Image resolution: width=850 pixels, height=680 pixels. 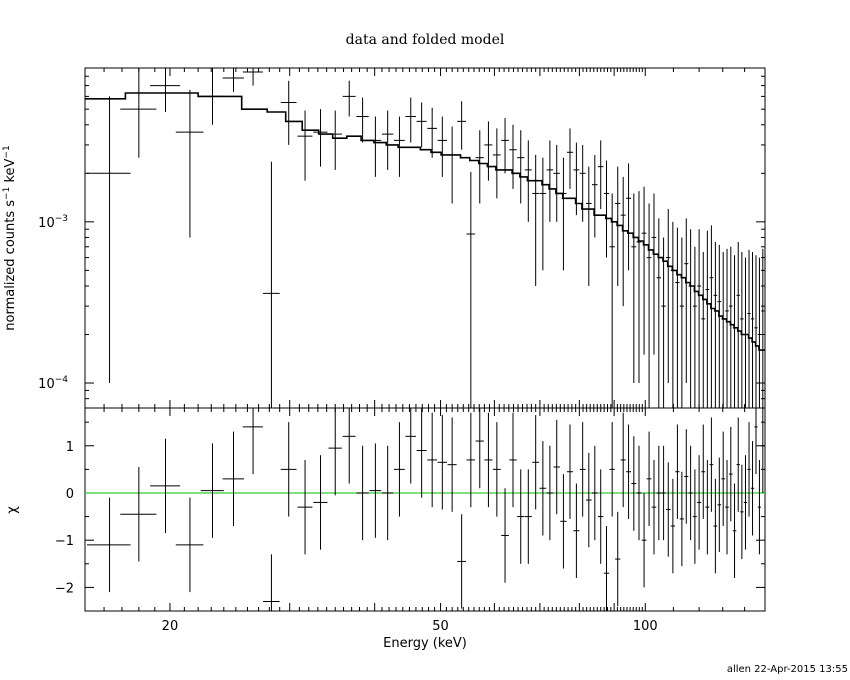 What do you see at coordinates (70, 494) in the screenshot?
I see `bottom-y-tick-label: 0` at bounding box center [70, 494].